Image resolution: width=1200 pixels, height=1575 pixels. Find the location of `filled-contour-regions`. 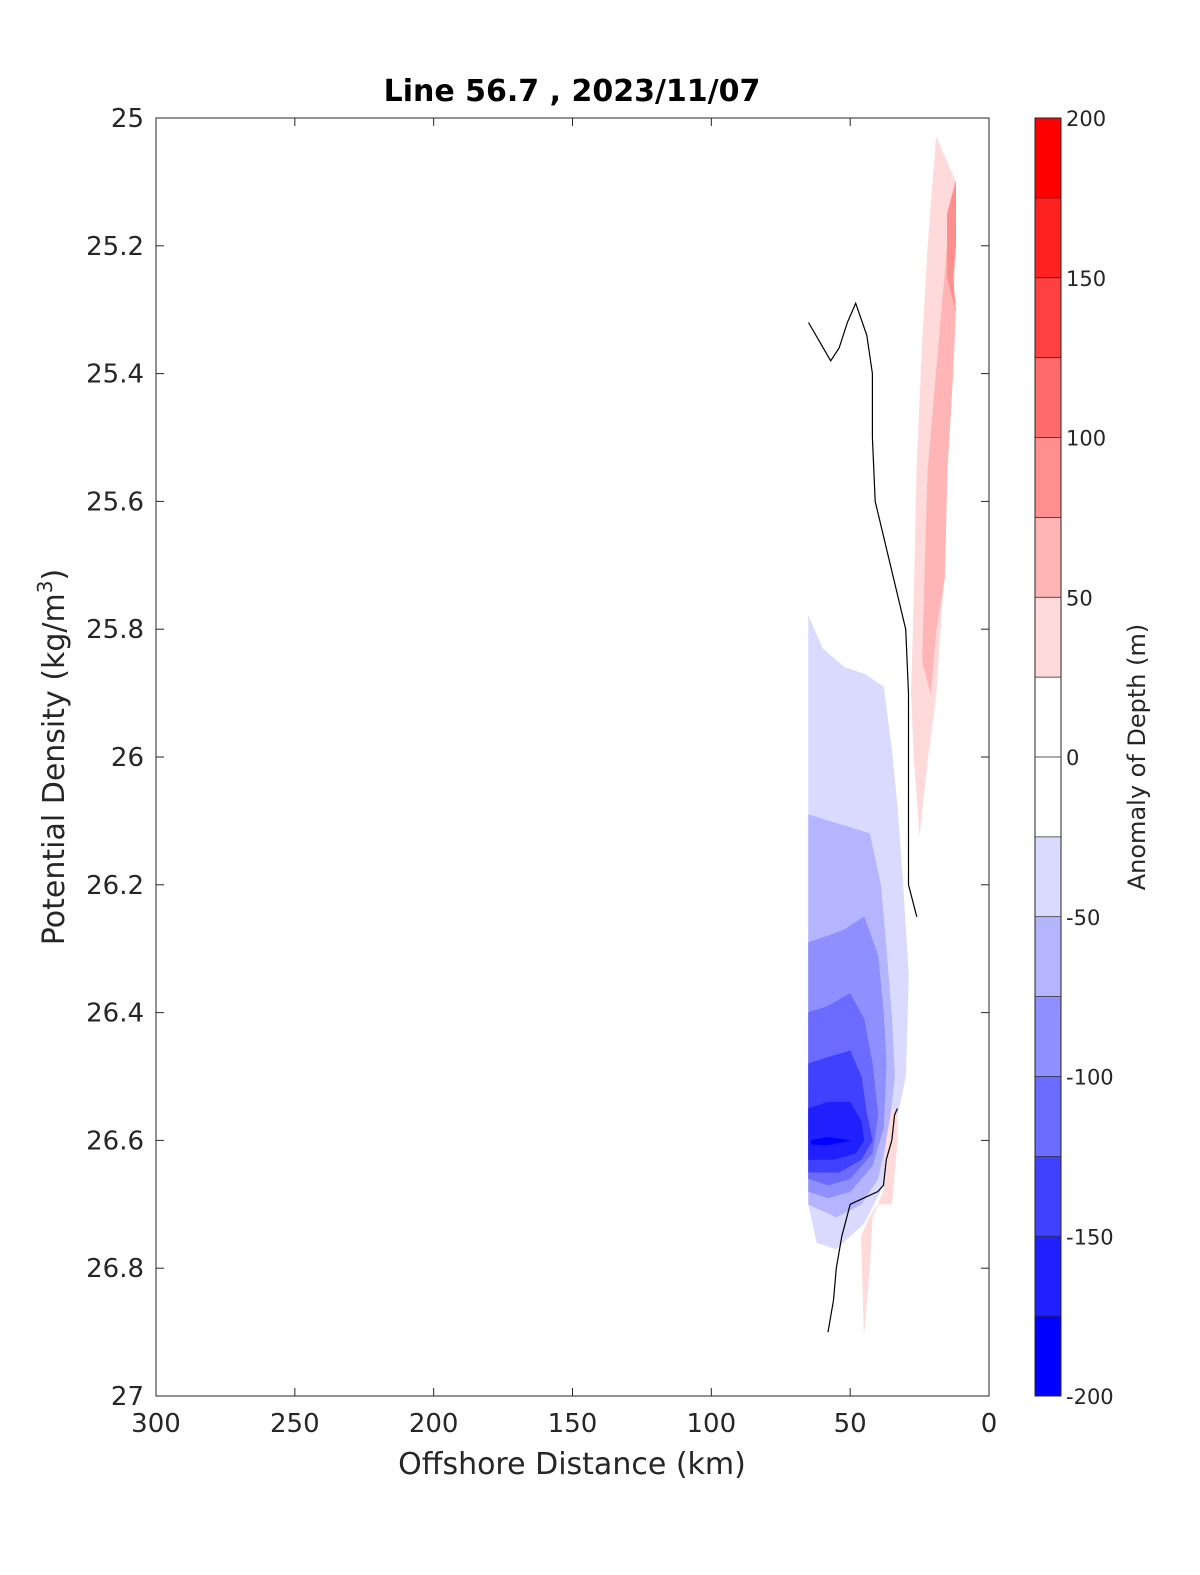

filled-contour-regions is located at coordinates (882, 735).